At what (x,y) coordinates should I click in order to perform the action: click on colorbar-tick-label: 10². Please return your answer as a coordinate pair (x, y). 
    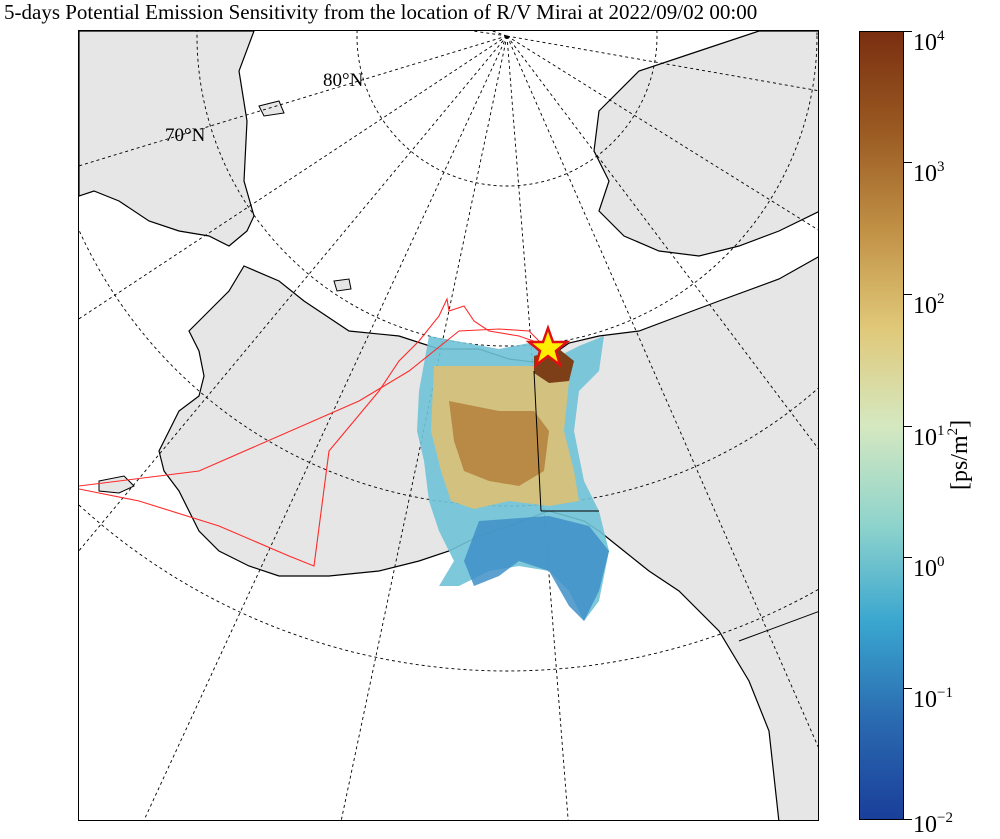
    Looking at the image, I should click on (929, 305).